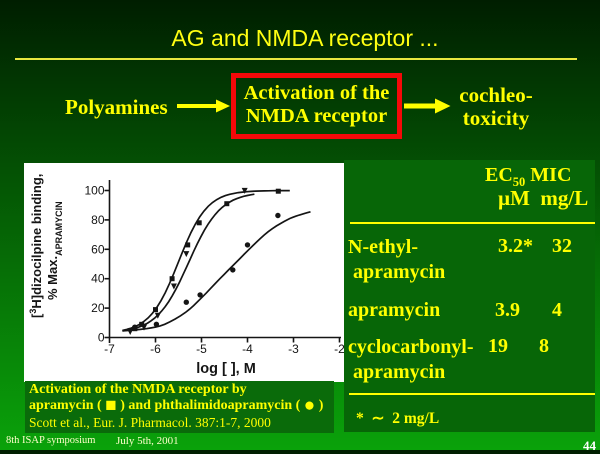  Describe the element at coordinates (339, 349) in the screenshot. I see `svg-text: -2` at that location.